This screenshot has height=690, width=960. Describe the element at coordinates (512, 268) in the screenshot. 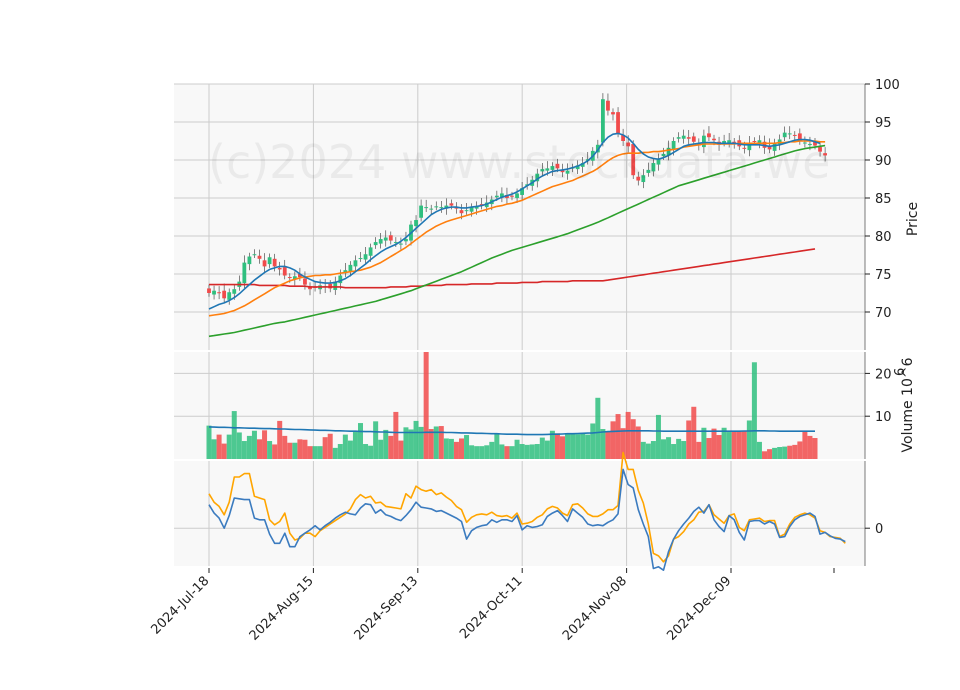

I see `ma-long-line` at that location.